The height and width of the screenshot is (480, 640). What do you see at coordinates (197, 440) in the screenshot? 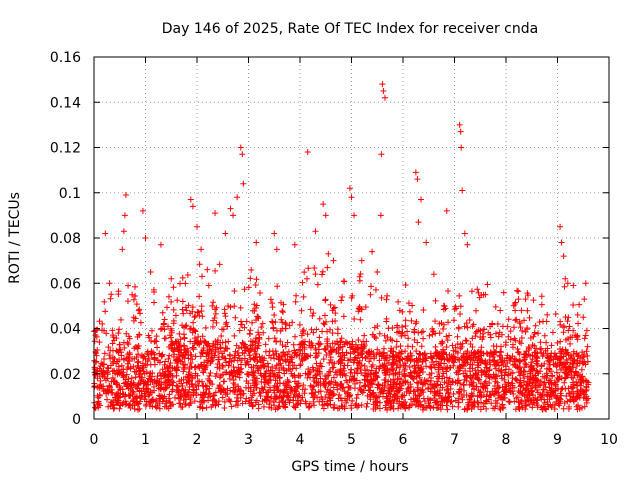
I see `x-tick-label: 2` at bounding box center [197, 440].